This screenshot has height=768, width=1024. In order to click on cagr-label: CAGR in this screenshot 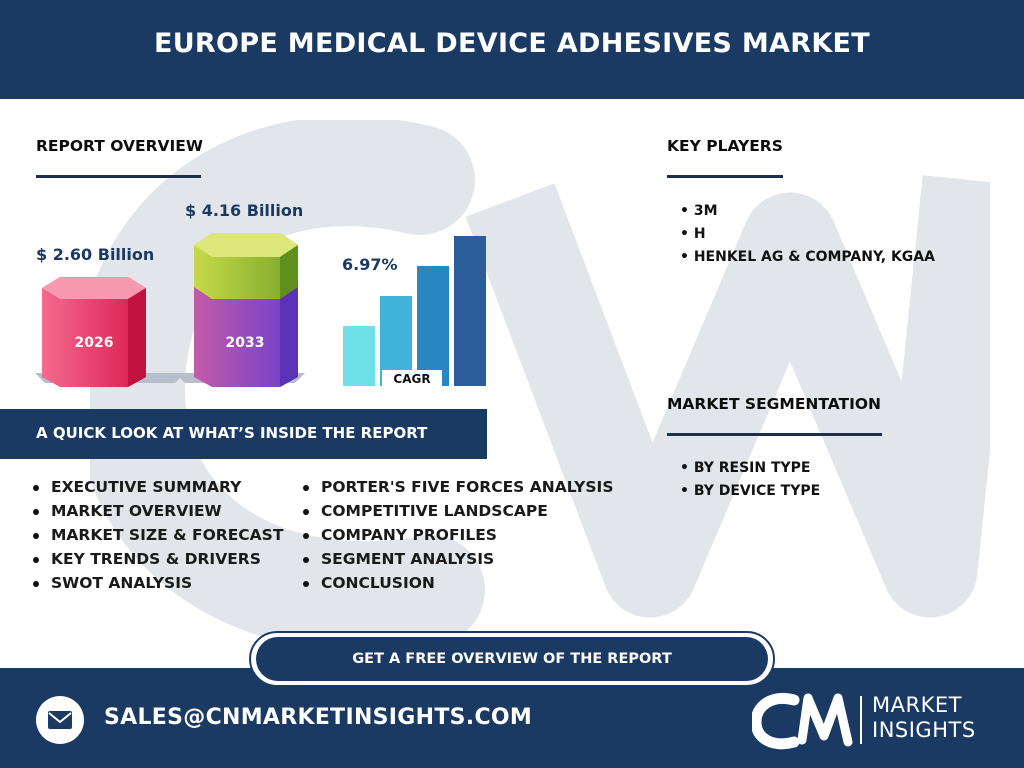, I will do `click(412, 379)`.